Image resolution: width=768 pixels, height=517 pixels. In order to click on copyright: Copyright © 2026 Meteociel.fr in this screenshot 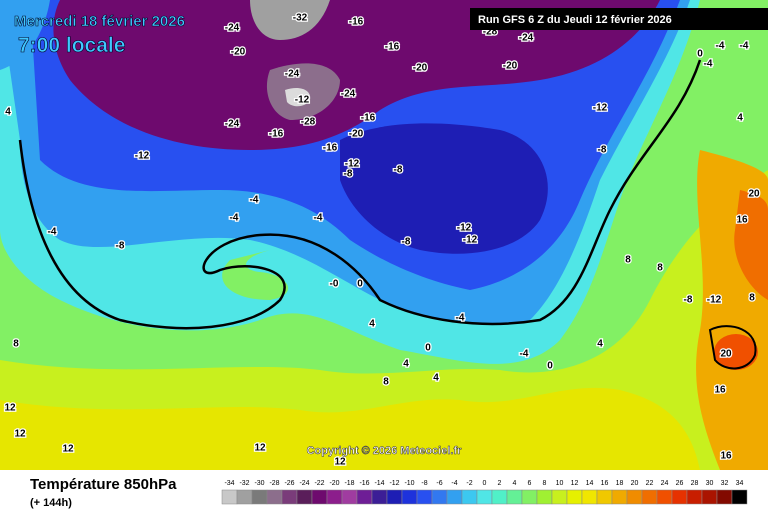, I will do `click(385, 451)`.